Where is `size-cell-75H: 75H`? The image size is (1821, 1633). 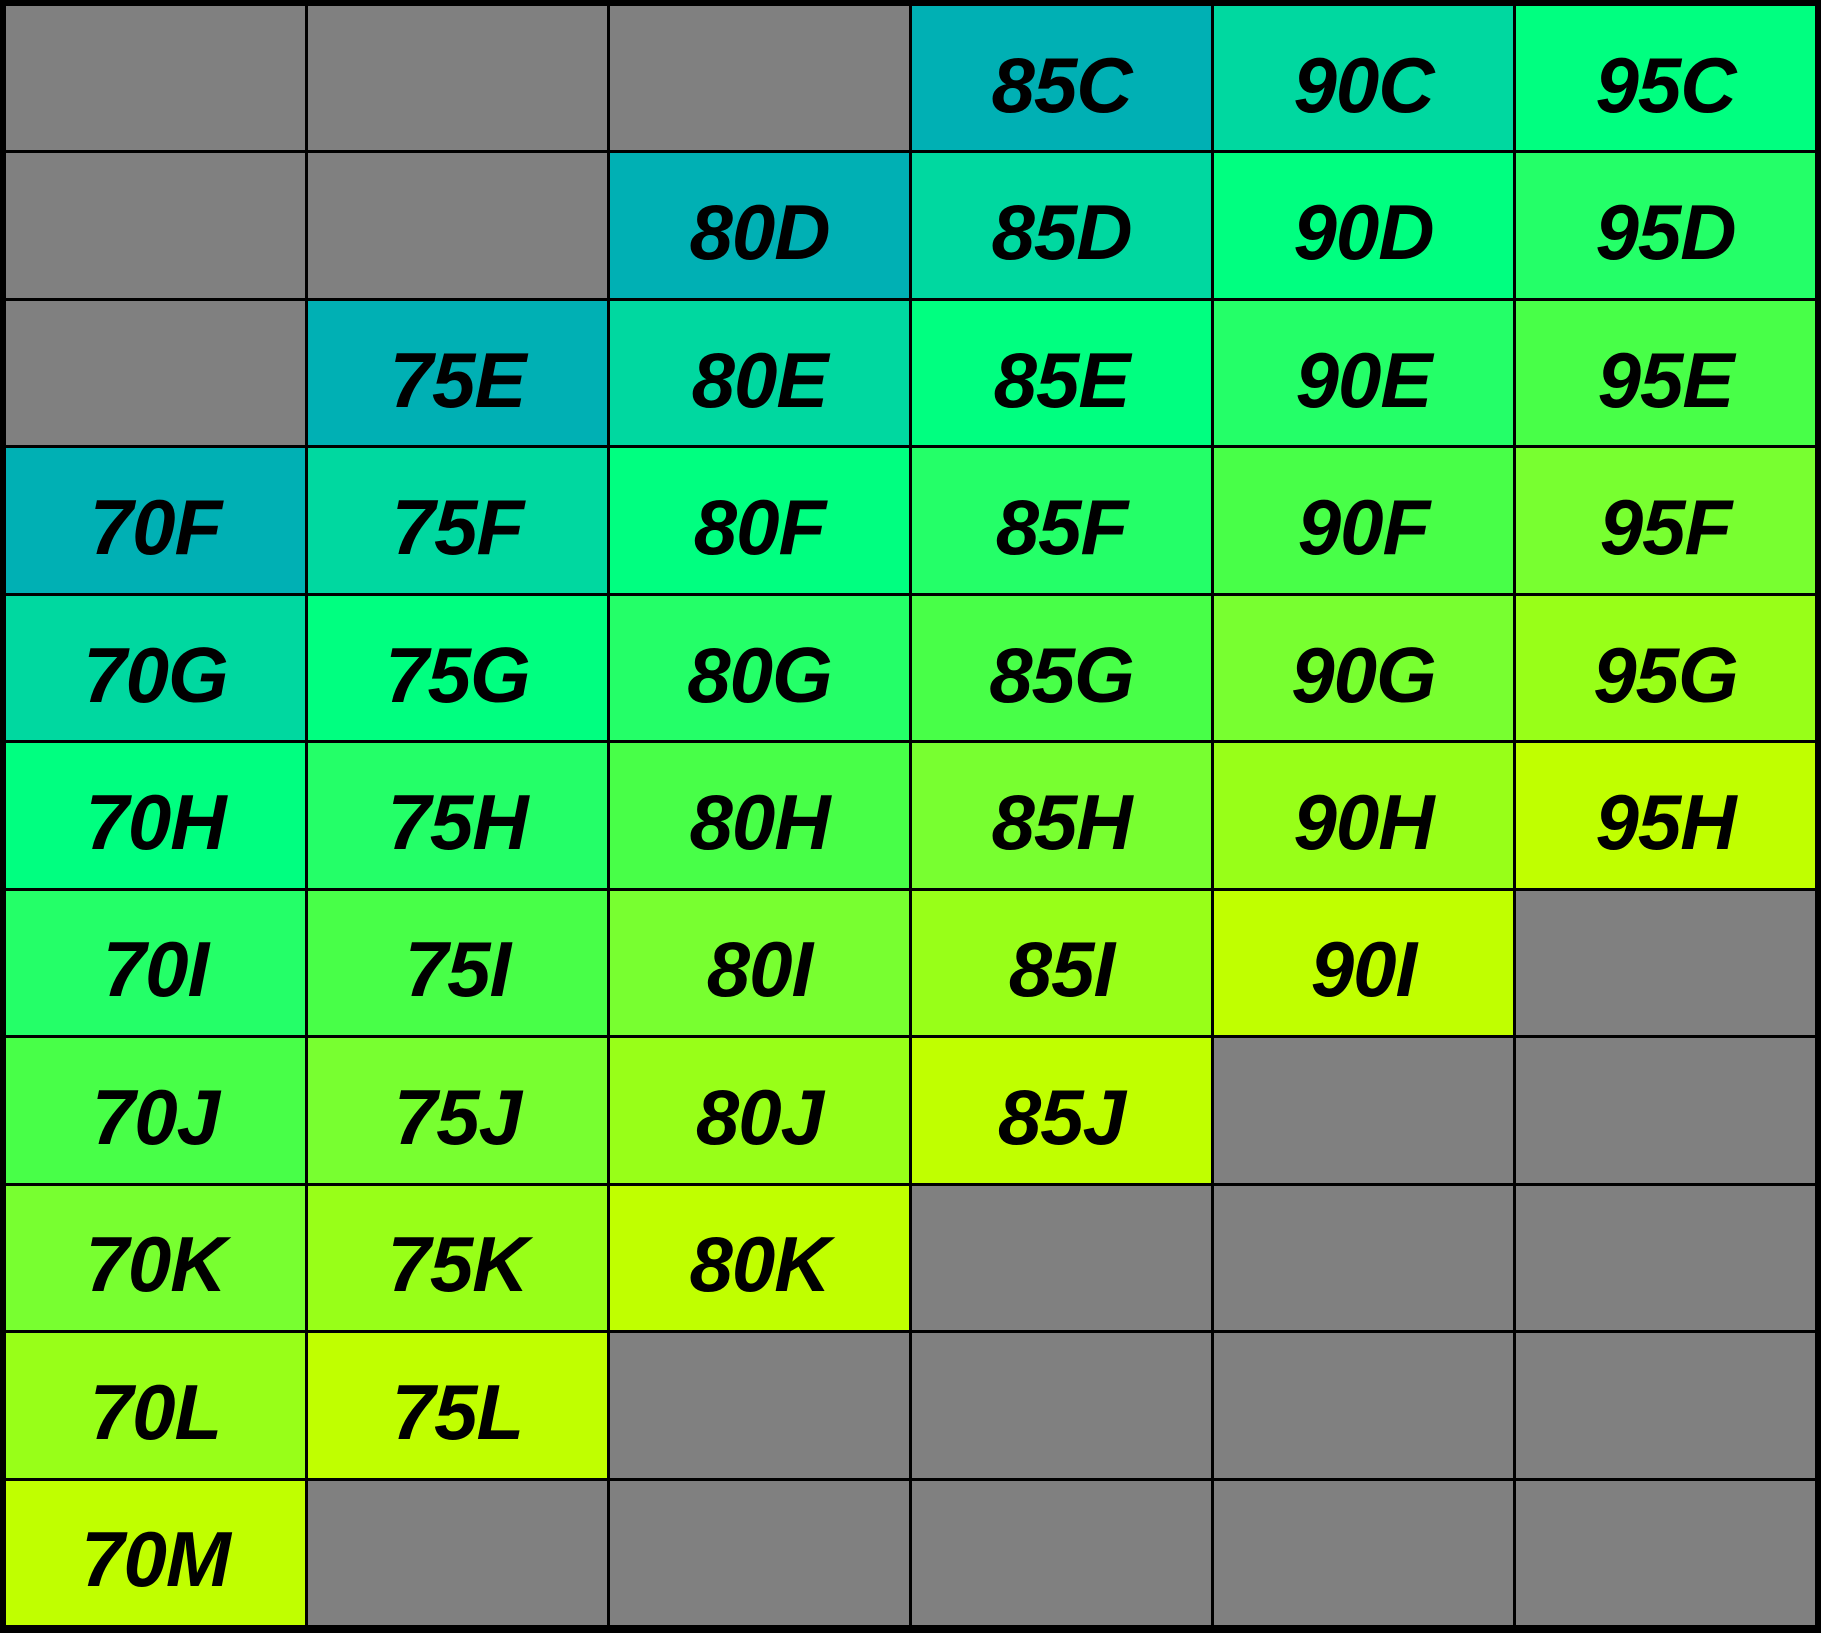
size-cell-75H: 75H is located at coordinates (457, 815).